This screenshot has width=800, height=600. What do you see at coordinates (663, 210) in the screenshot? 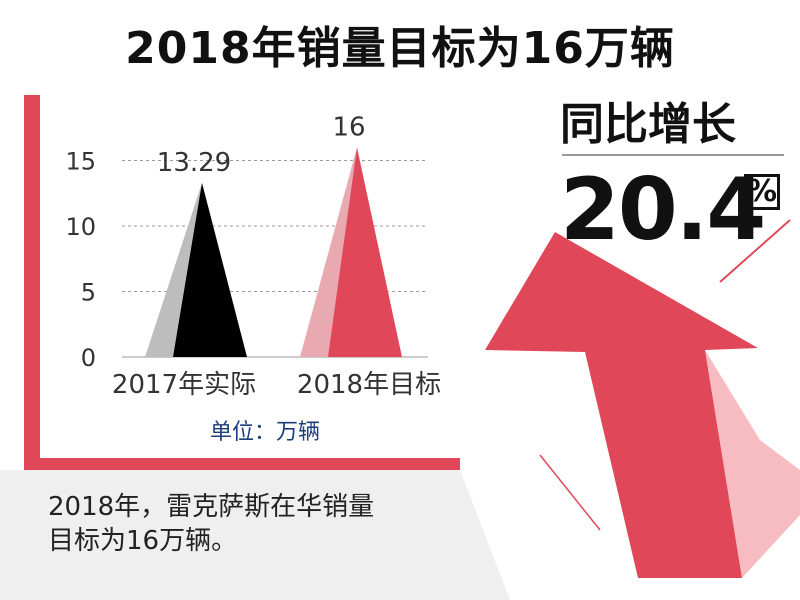
I see `growth-value: 20.4` at bounding box center [663, 210].